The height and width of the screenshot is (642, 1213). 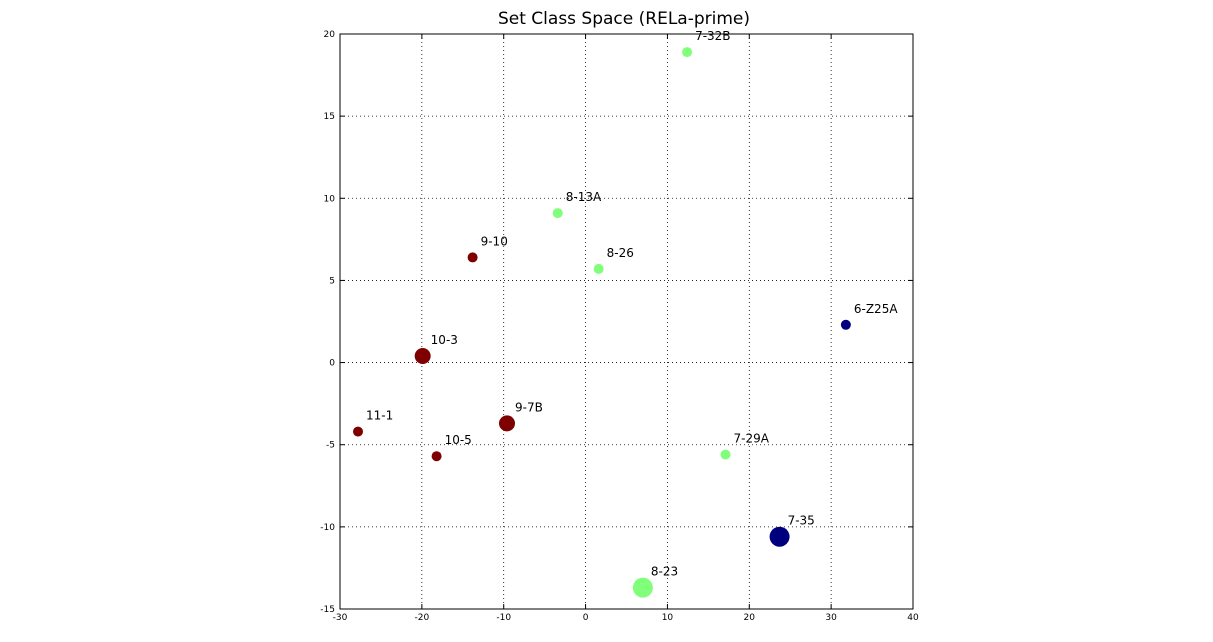 I want to click on point-label: 6-Z25A, so click(x=876, y=309).